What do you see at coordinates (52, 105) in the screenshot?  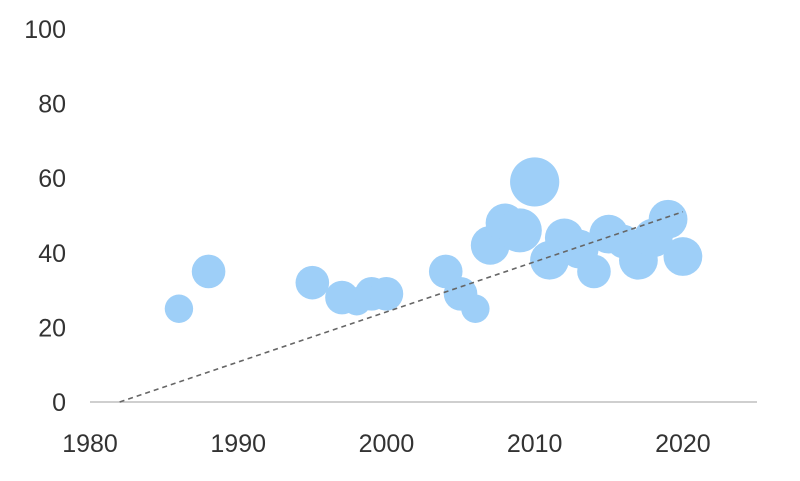 I see `y-tick-label: 80` at bounding box center [52, 105].